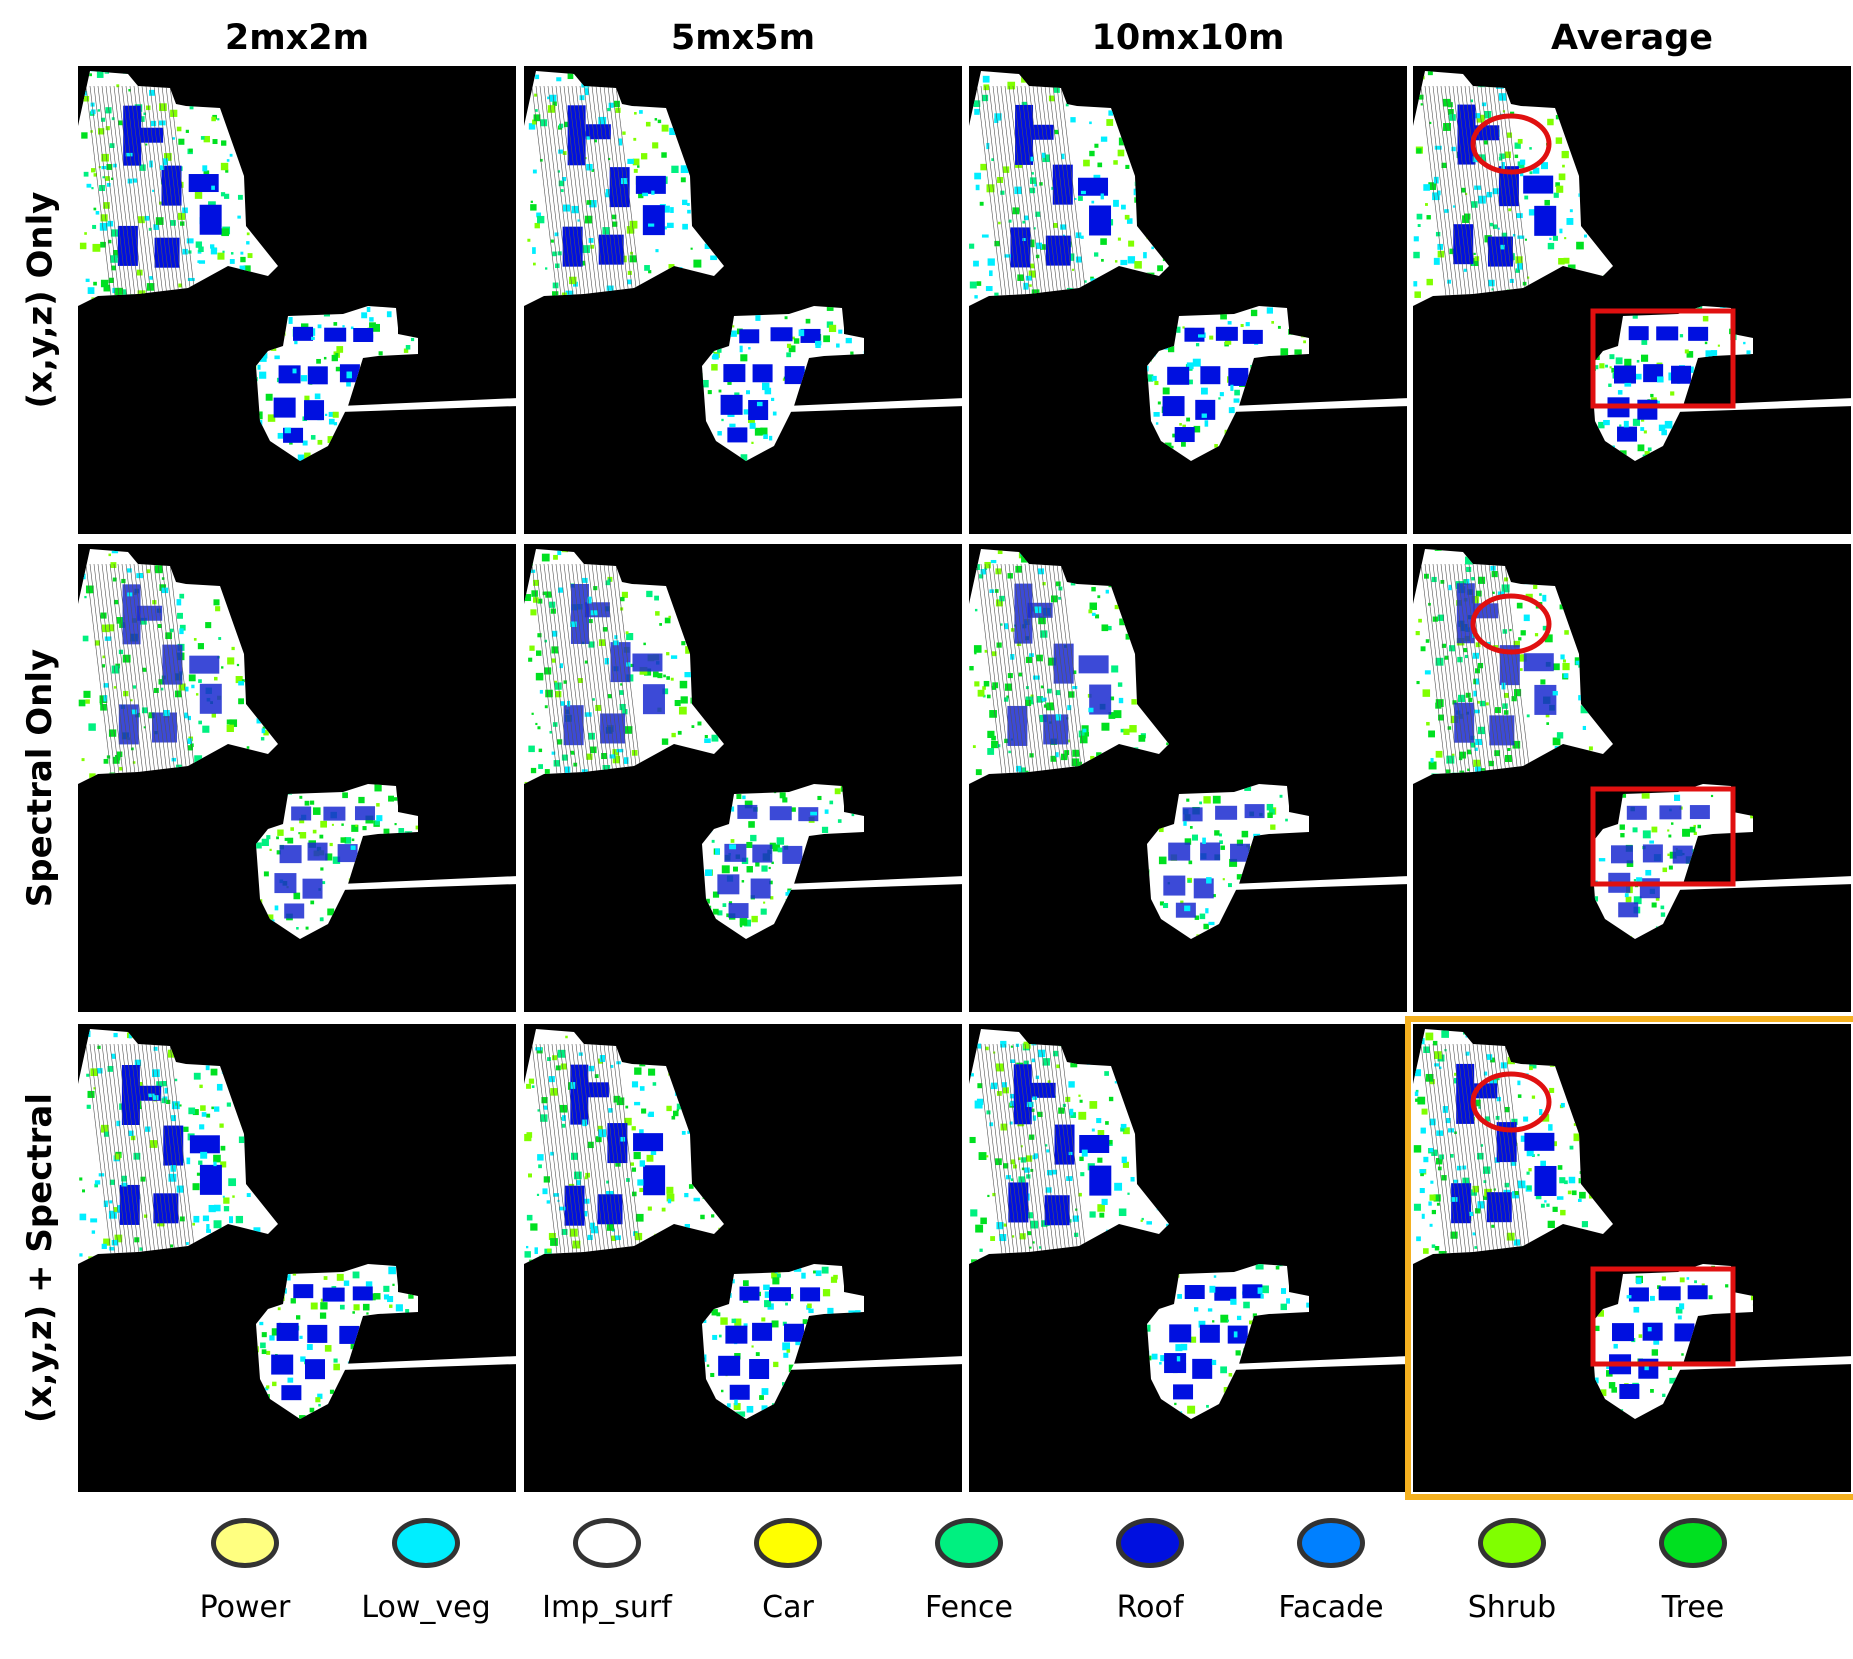 The width and height of the screenshot is (1853, 1659). I want to click on legend-label: Shrub, so click(1512, 1607).